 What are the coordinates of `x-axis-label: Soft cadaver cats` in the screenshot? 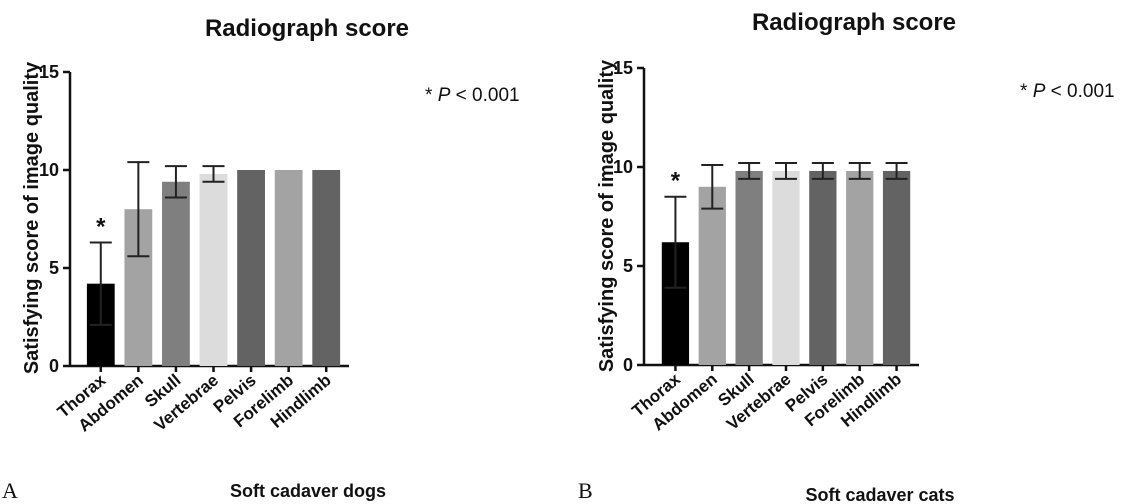 It's located at (879, 494).